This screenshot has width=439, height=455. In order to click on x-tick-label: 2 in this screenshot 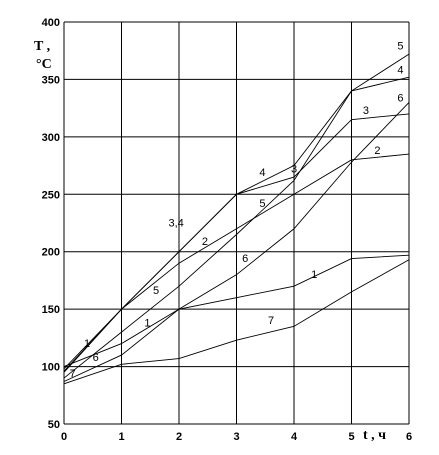, I will do `click(179, 437)`.